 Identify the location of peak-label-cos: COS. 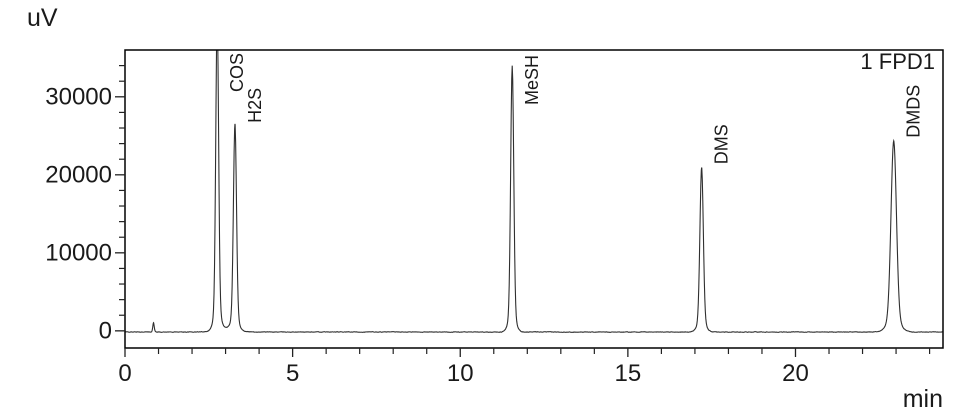
(237, 72).